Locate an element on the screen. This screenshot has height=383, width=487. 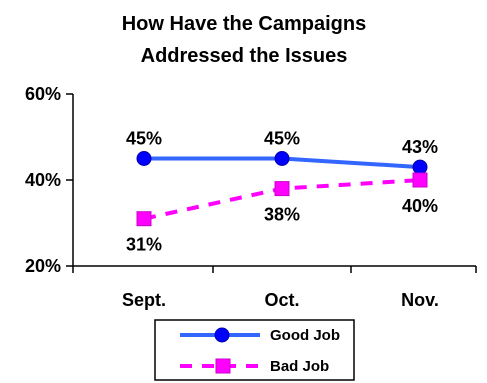
chart-title: How Have the Campaigns is located at coordinates (244, 24).